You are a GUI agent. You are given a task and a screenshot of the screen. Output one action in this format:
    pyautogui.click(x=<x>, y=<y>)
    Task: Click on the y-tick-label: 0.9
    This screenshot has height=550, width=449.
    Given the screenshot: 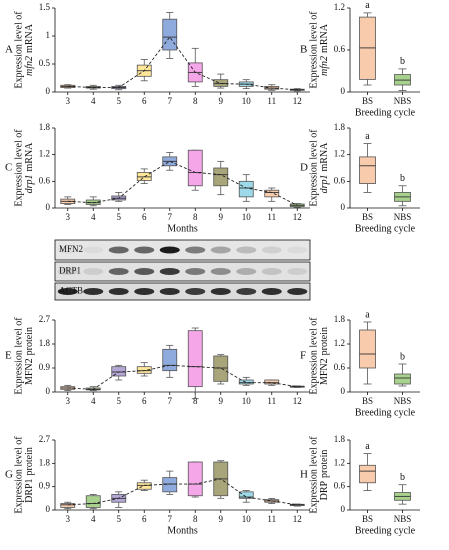 What is the action you would take?
    pyautogui.click(x=45, y=367)
    